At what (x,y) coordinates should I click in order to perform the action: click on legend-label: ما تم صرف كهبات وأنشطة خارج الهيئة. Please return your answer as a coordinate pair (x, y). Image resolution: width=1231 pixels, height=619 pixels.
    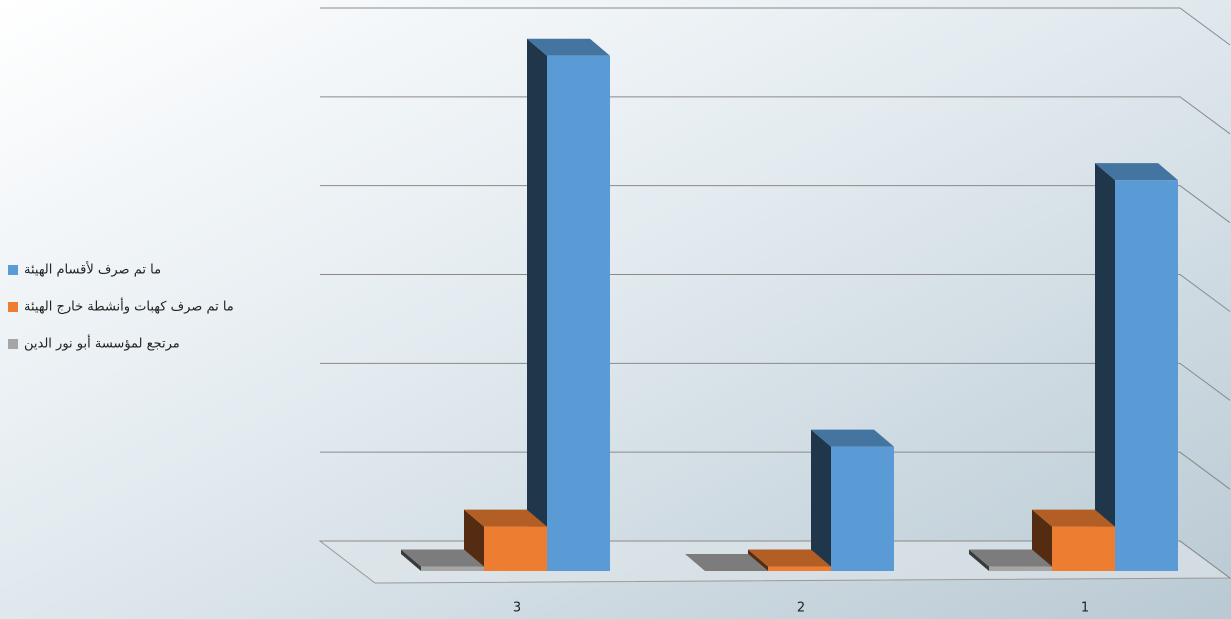
    Looking at the image, I should click on (129, 306).